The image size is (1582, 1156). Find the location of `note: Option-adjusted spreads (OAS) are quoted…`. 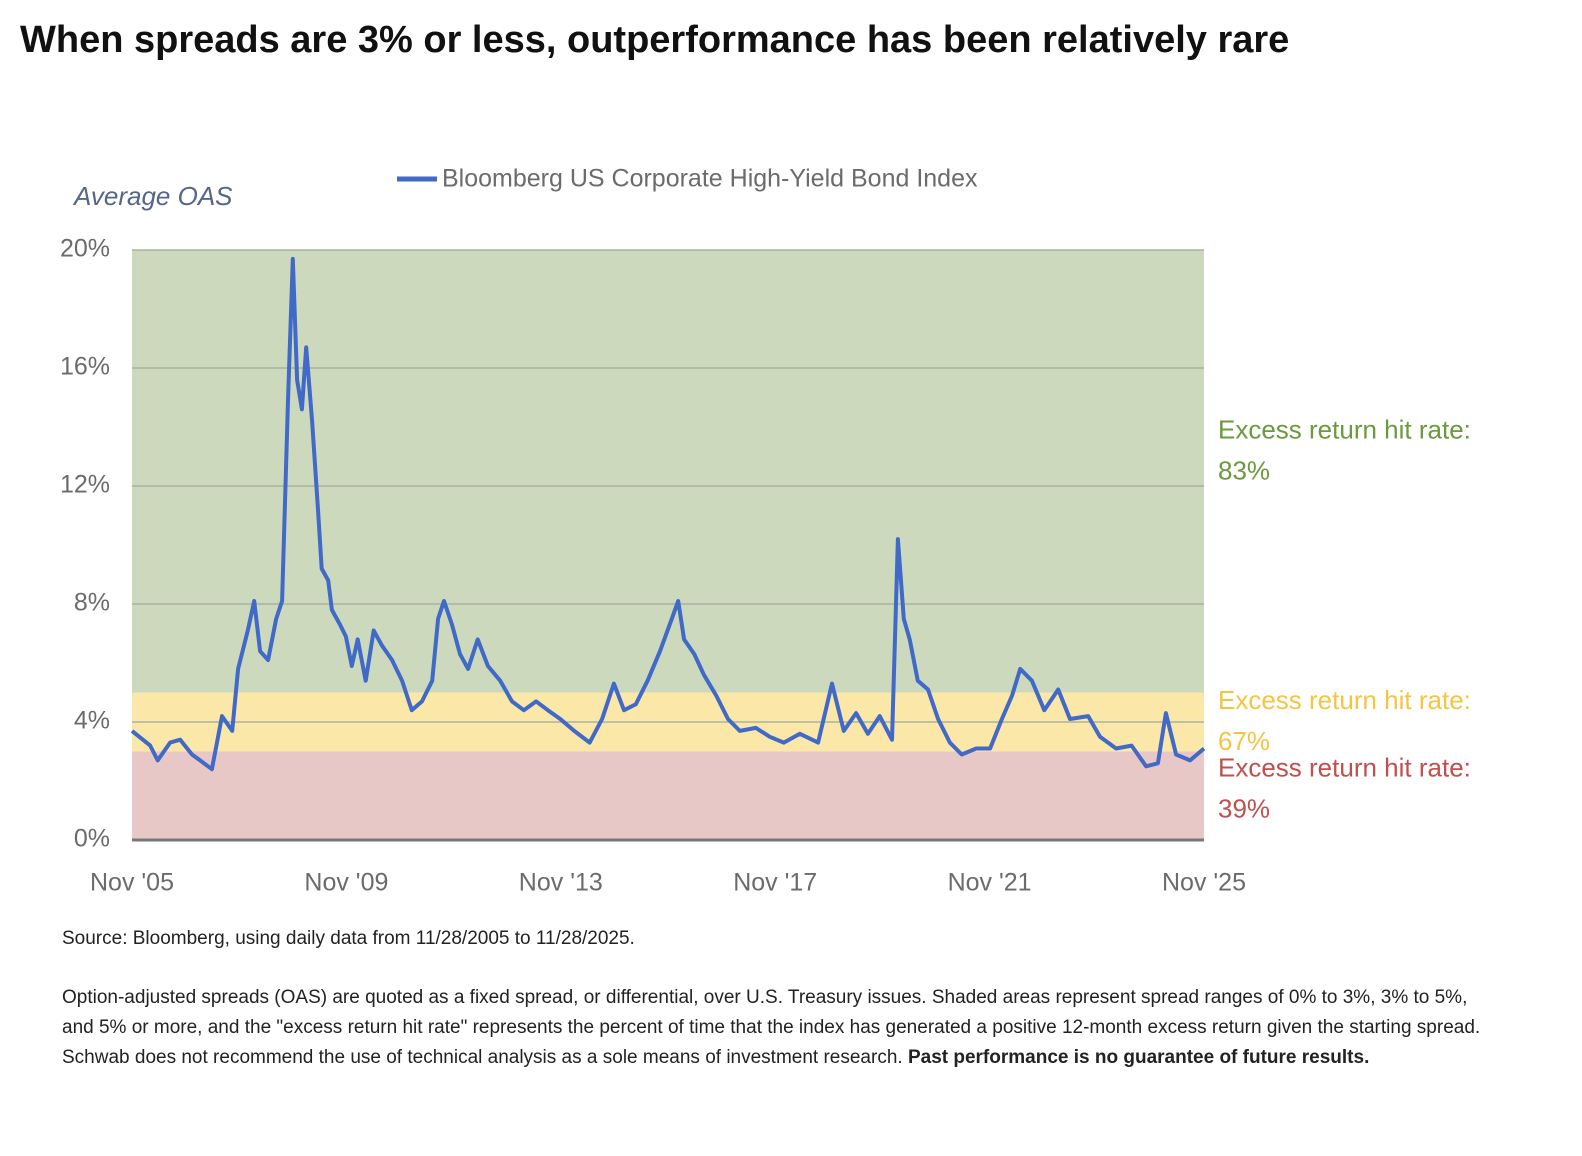

note: Option-adjusted spreads (OAS) are quoted… is located at coordinates (772, 1028).